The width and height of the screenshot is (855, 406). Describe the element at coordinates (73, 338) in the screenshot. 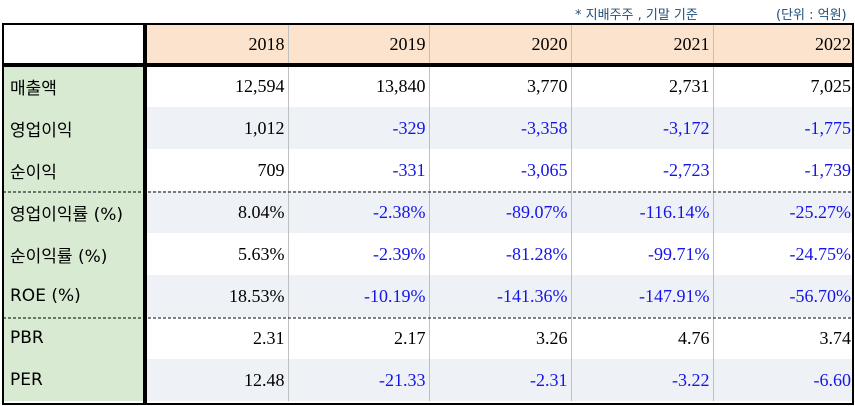

I see `row-label: PBR` at that location.